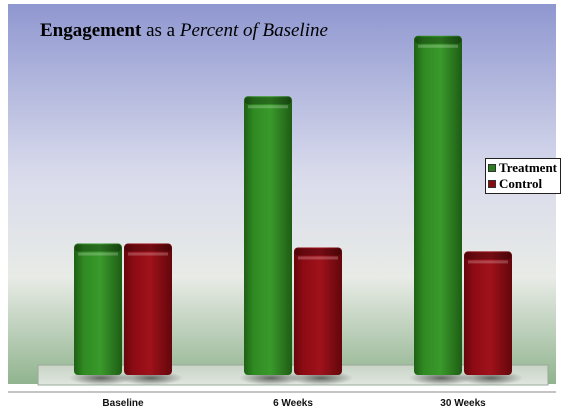 This screenshot has width=564, height=410. I want to click on bar-control-30-weeks, so click(488, 313).